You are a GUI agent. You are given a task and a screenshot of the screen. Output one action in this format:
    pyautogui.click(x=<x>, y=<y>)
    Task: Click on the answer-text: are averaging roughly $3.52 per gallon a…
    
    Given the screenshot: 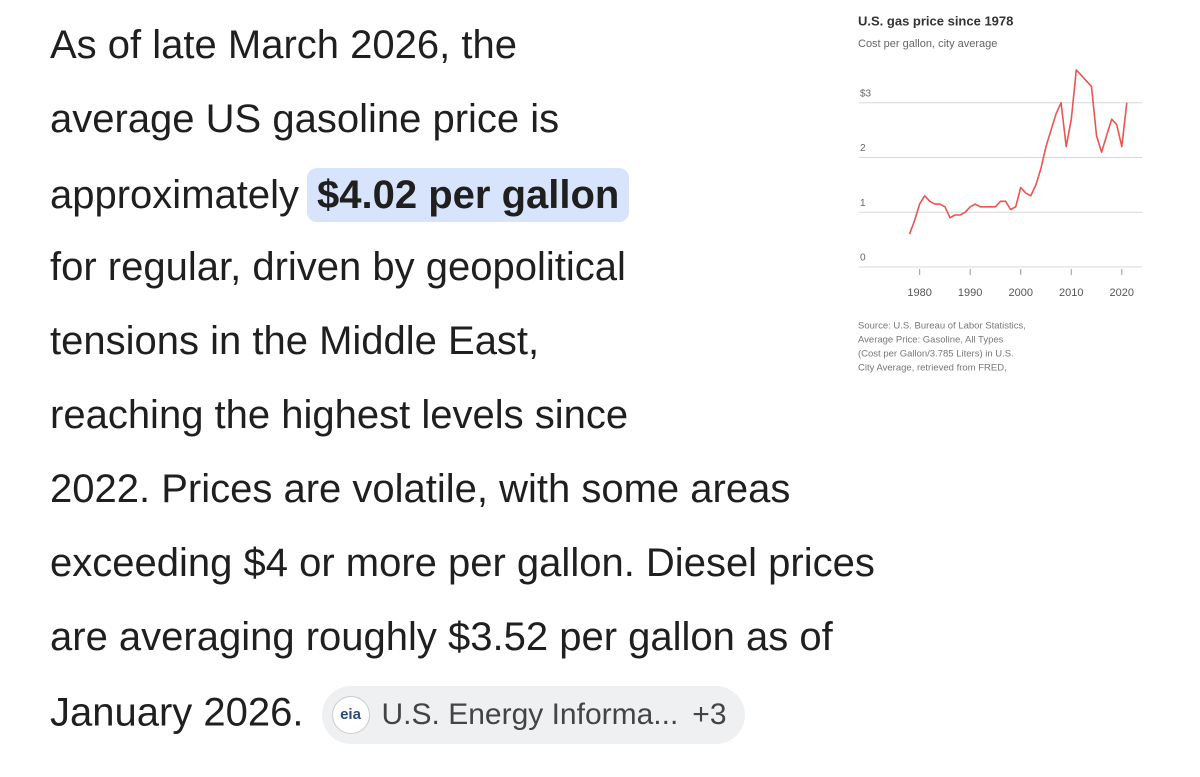 What is the action you would take?
    pyautogui.click(x=441, y=637)
    